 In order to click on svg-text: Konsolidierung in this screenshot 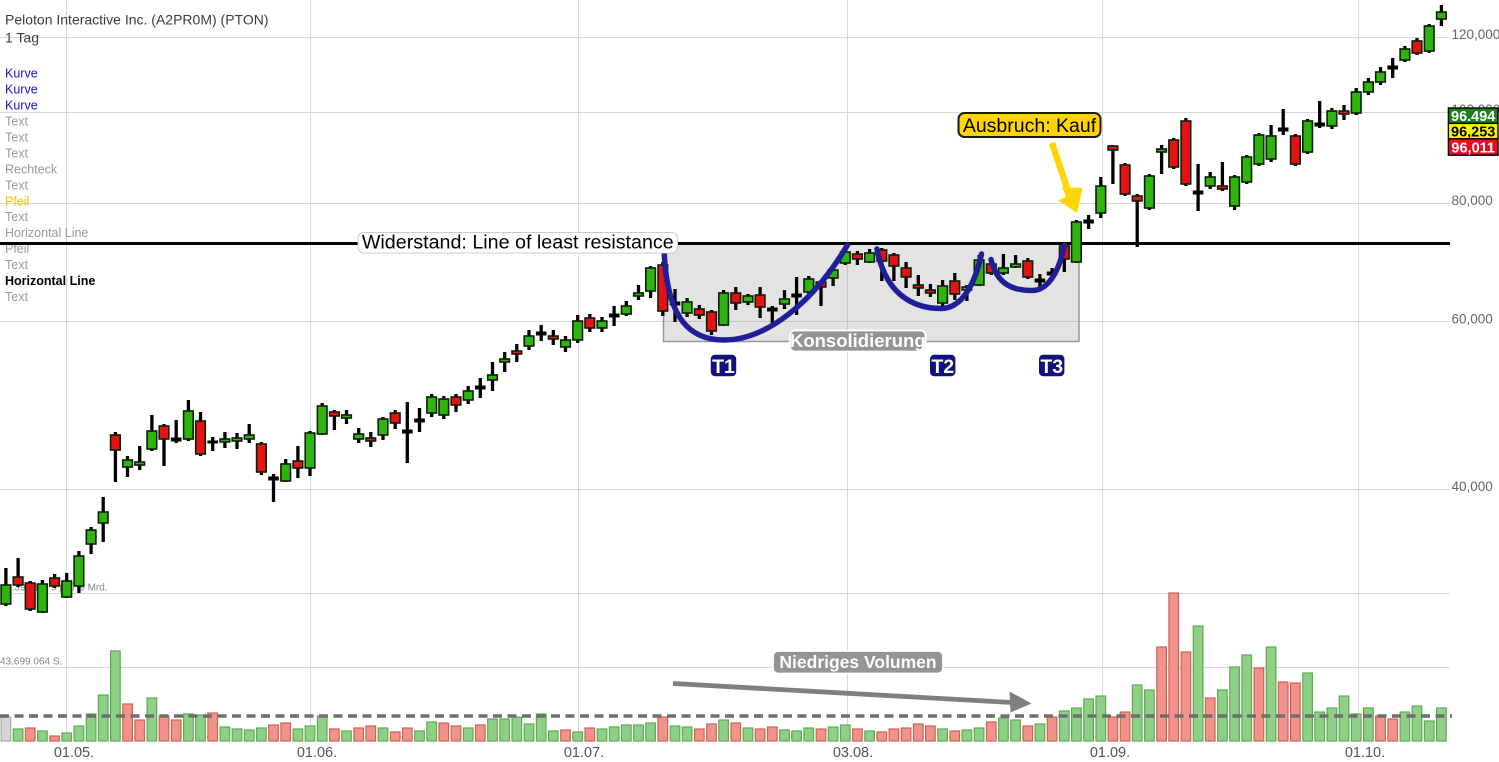, I will do `click(858, 340)`.